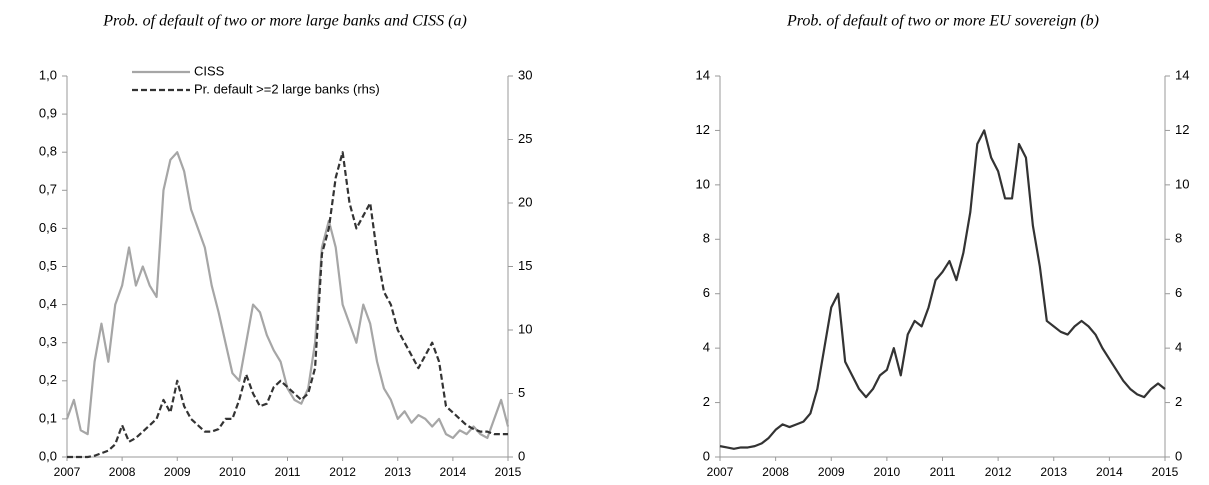 The width and height of the screenshot is (1209, 485). I want to click on y-tick-label: 0,4, so click(48, 303).